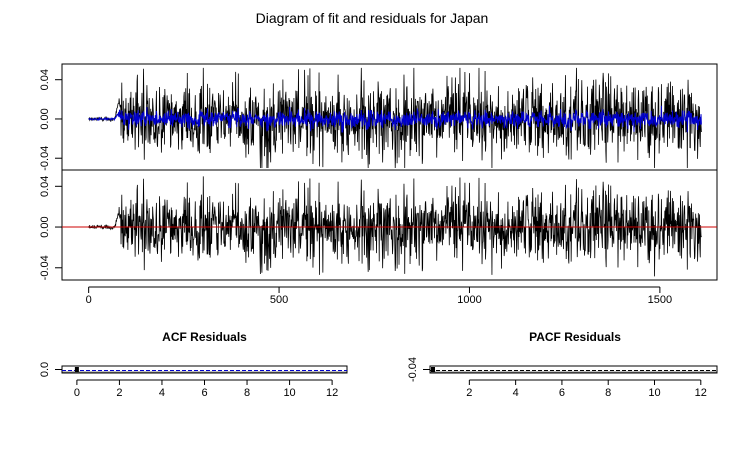 The height and width of the screenshot is (462, 744). Describe the element at coordinates (77, 393) in the screenshot. I see `acf-x-tick-label: 0` at that location.